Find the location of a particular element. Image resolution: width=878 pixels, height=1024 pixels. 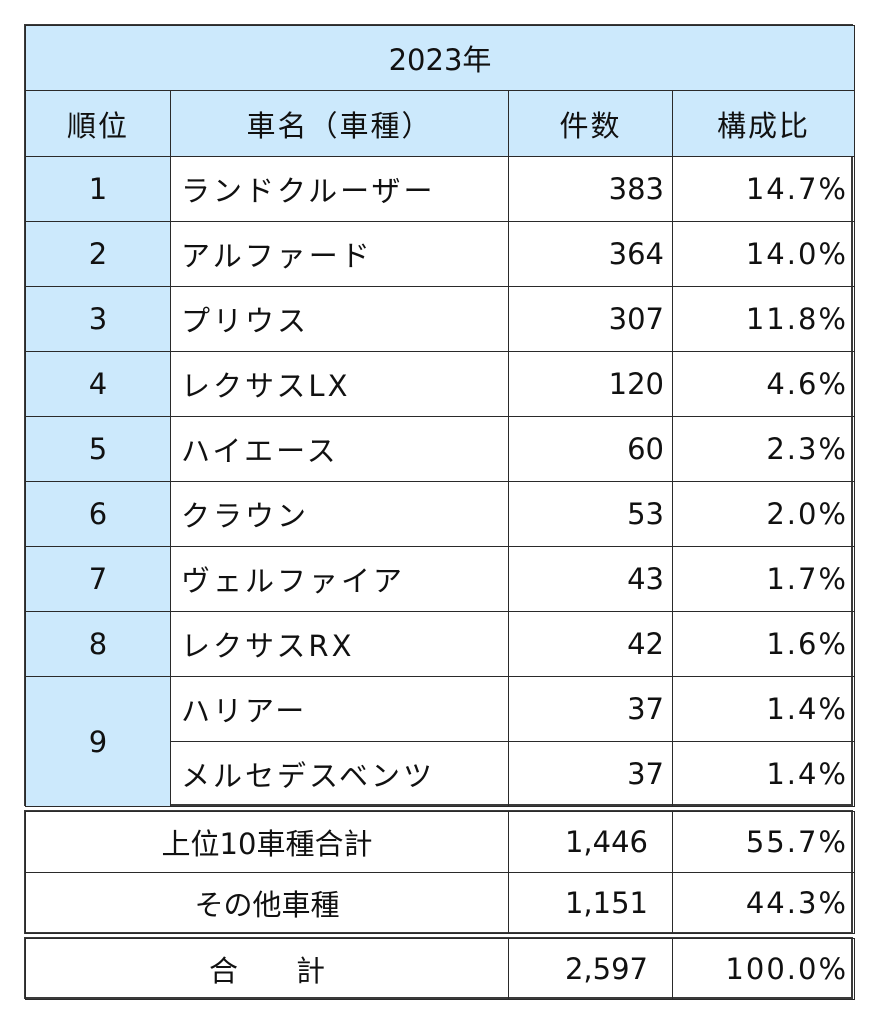

ratio-cell: 2.0% is located at coordinates (763, 514).